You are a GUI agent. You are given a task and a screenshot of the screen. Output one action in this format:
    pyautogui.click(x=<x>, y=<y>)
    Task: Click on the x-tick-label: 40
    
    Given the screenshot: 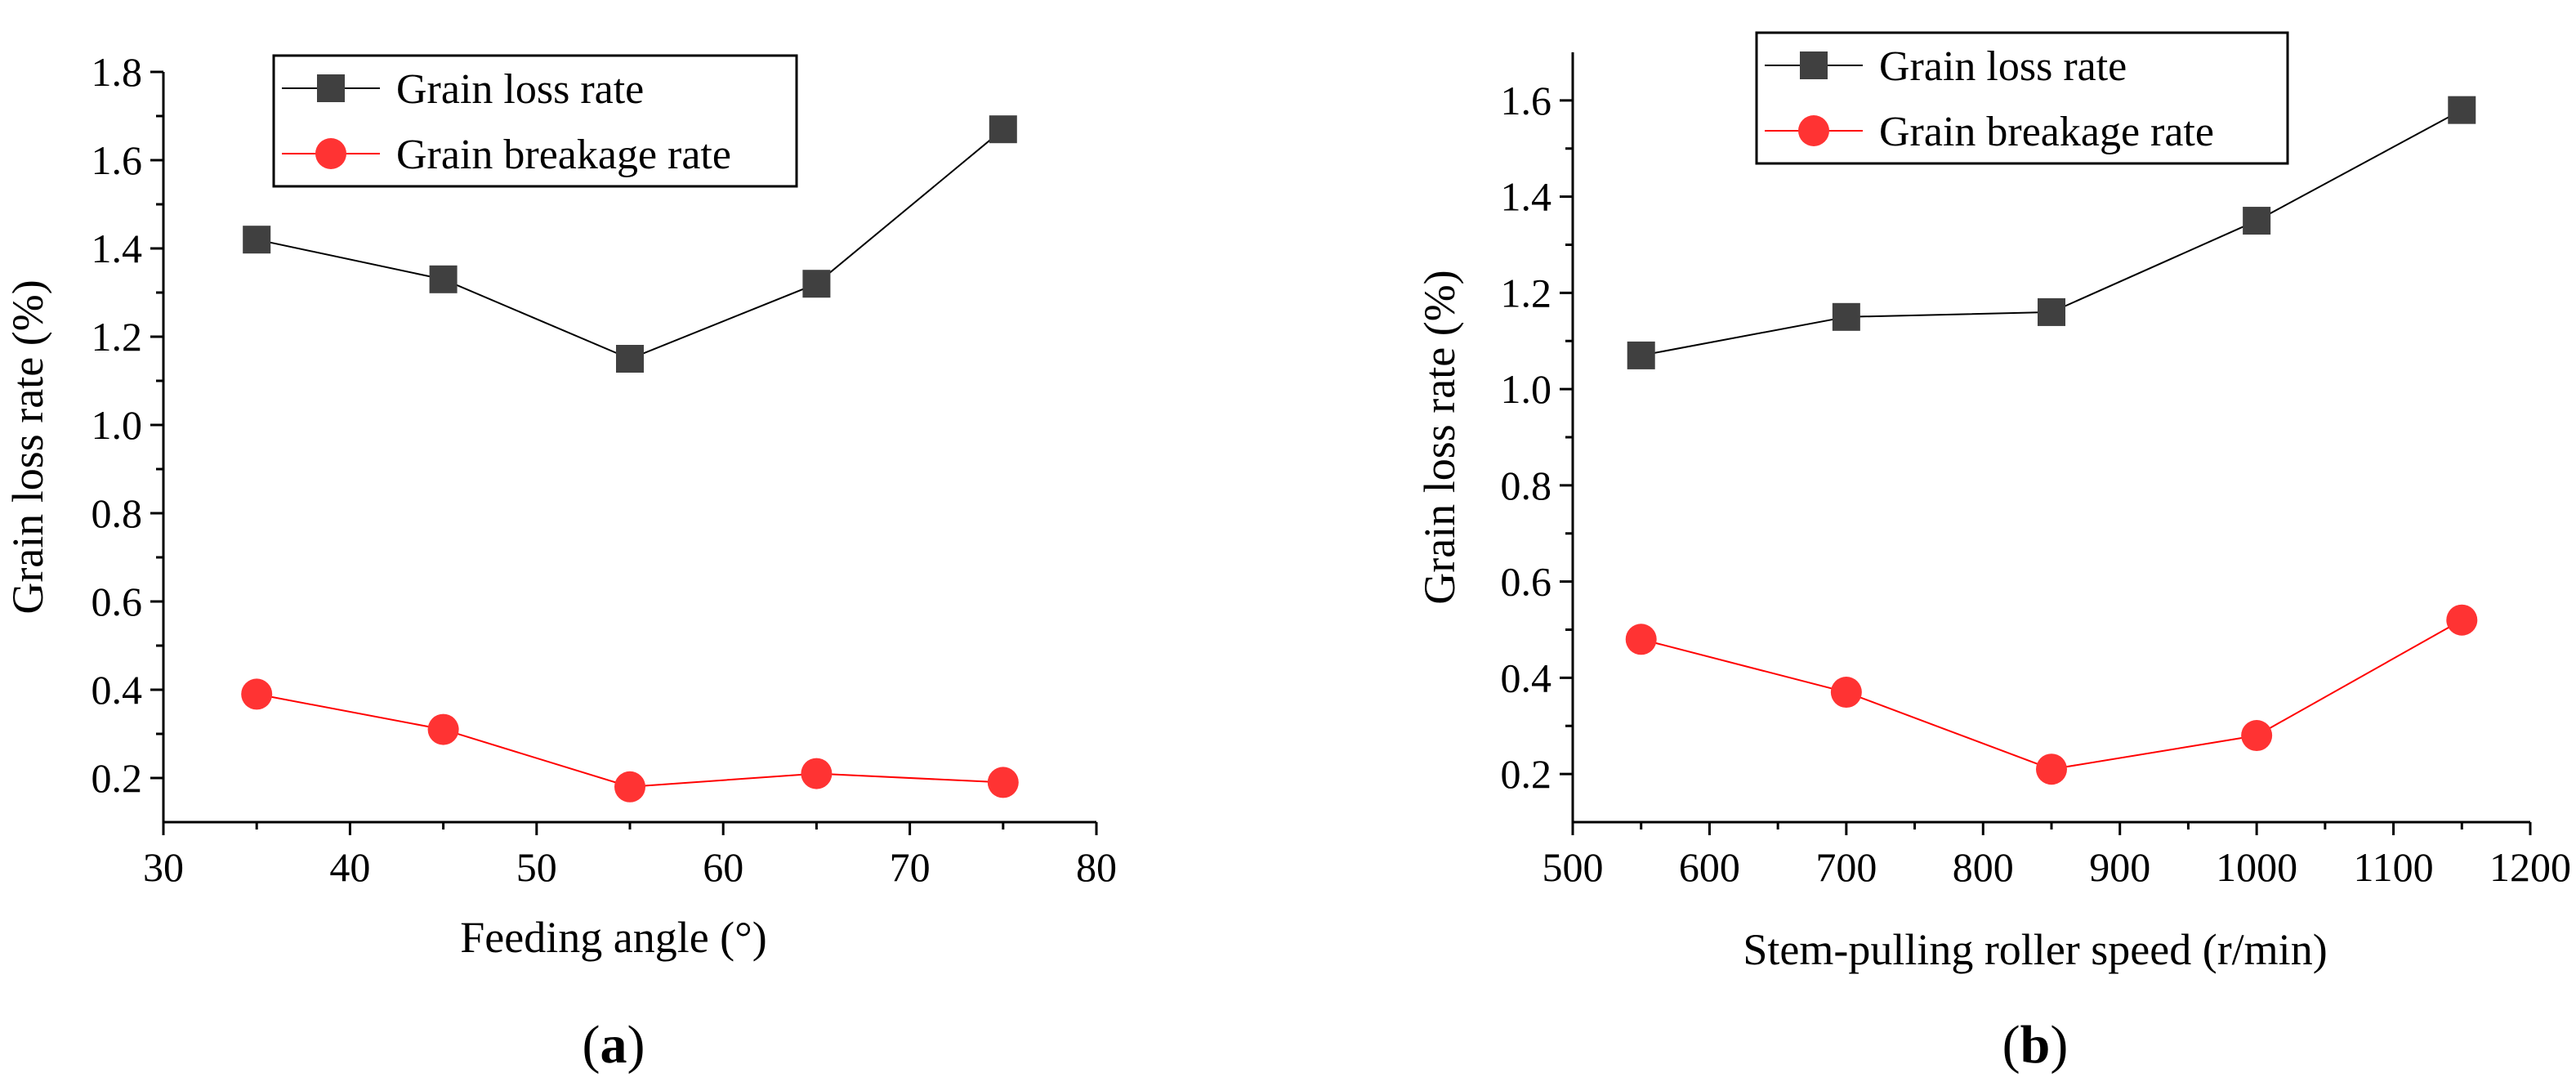 What is the action you would take?
    pyautogui.click(x=350, y=867)
    